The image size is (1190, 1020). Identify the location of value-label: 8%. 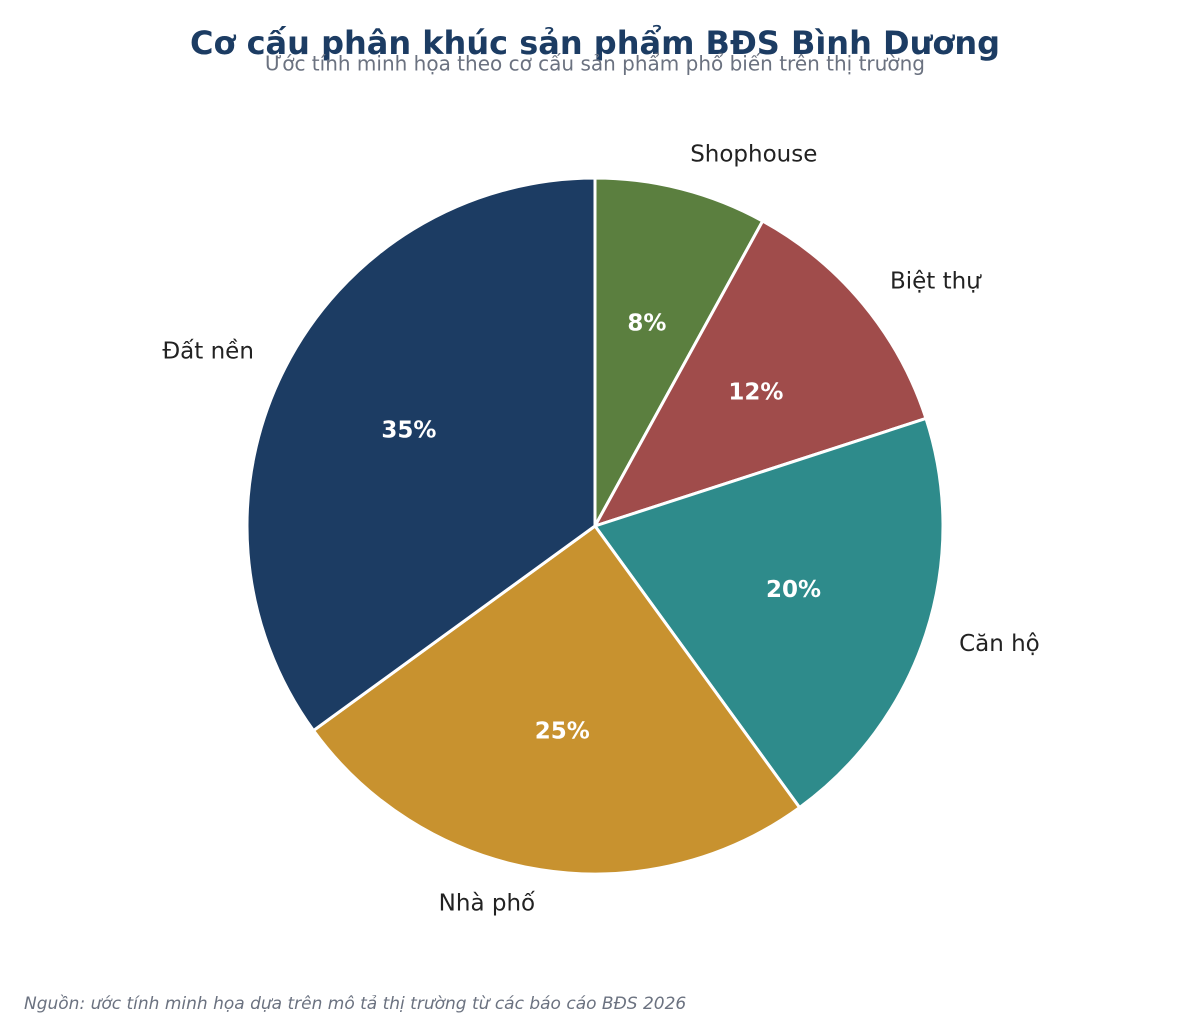
(646, 323).